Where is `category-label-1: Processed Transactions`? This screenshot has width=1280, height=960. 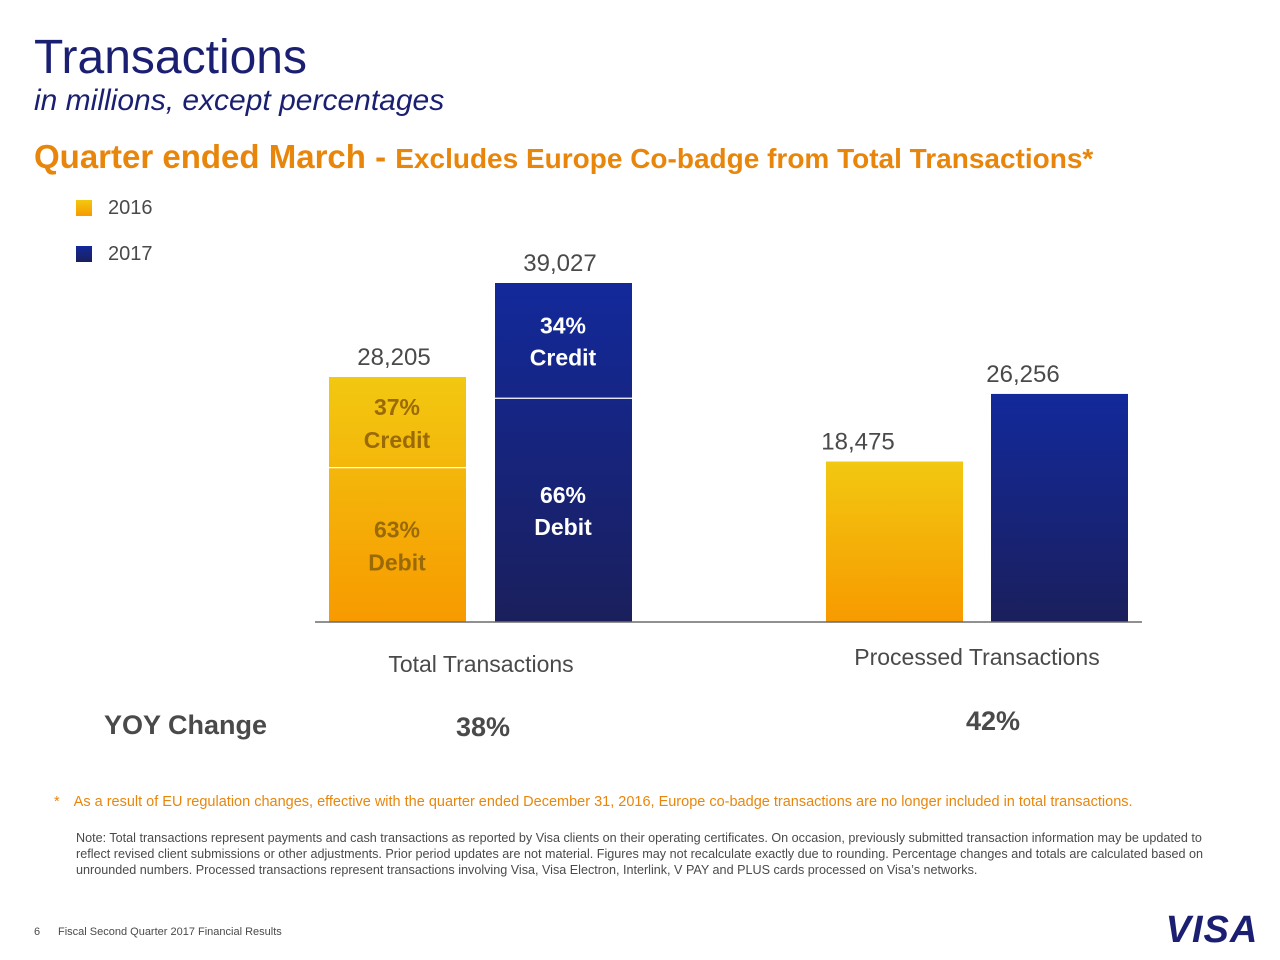 category-label-1: Processed Transactions is located at coordinates (976, 657).